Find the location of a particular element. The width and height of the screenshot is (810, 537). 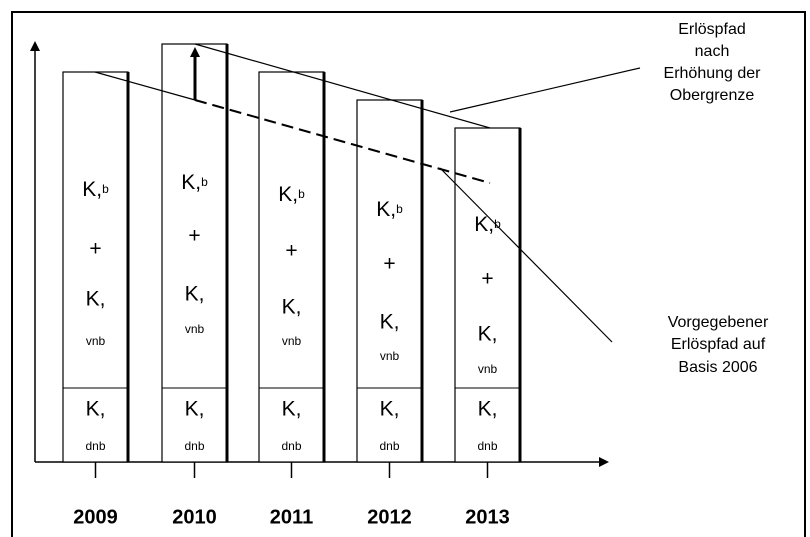

year-label: 2011 is located at coordinates (291, 517).